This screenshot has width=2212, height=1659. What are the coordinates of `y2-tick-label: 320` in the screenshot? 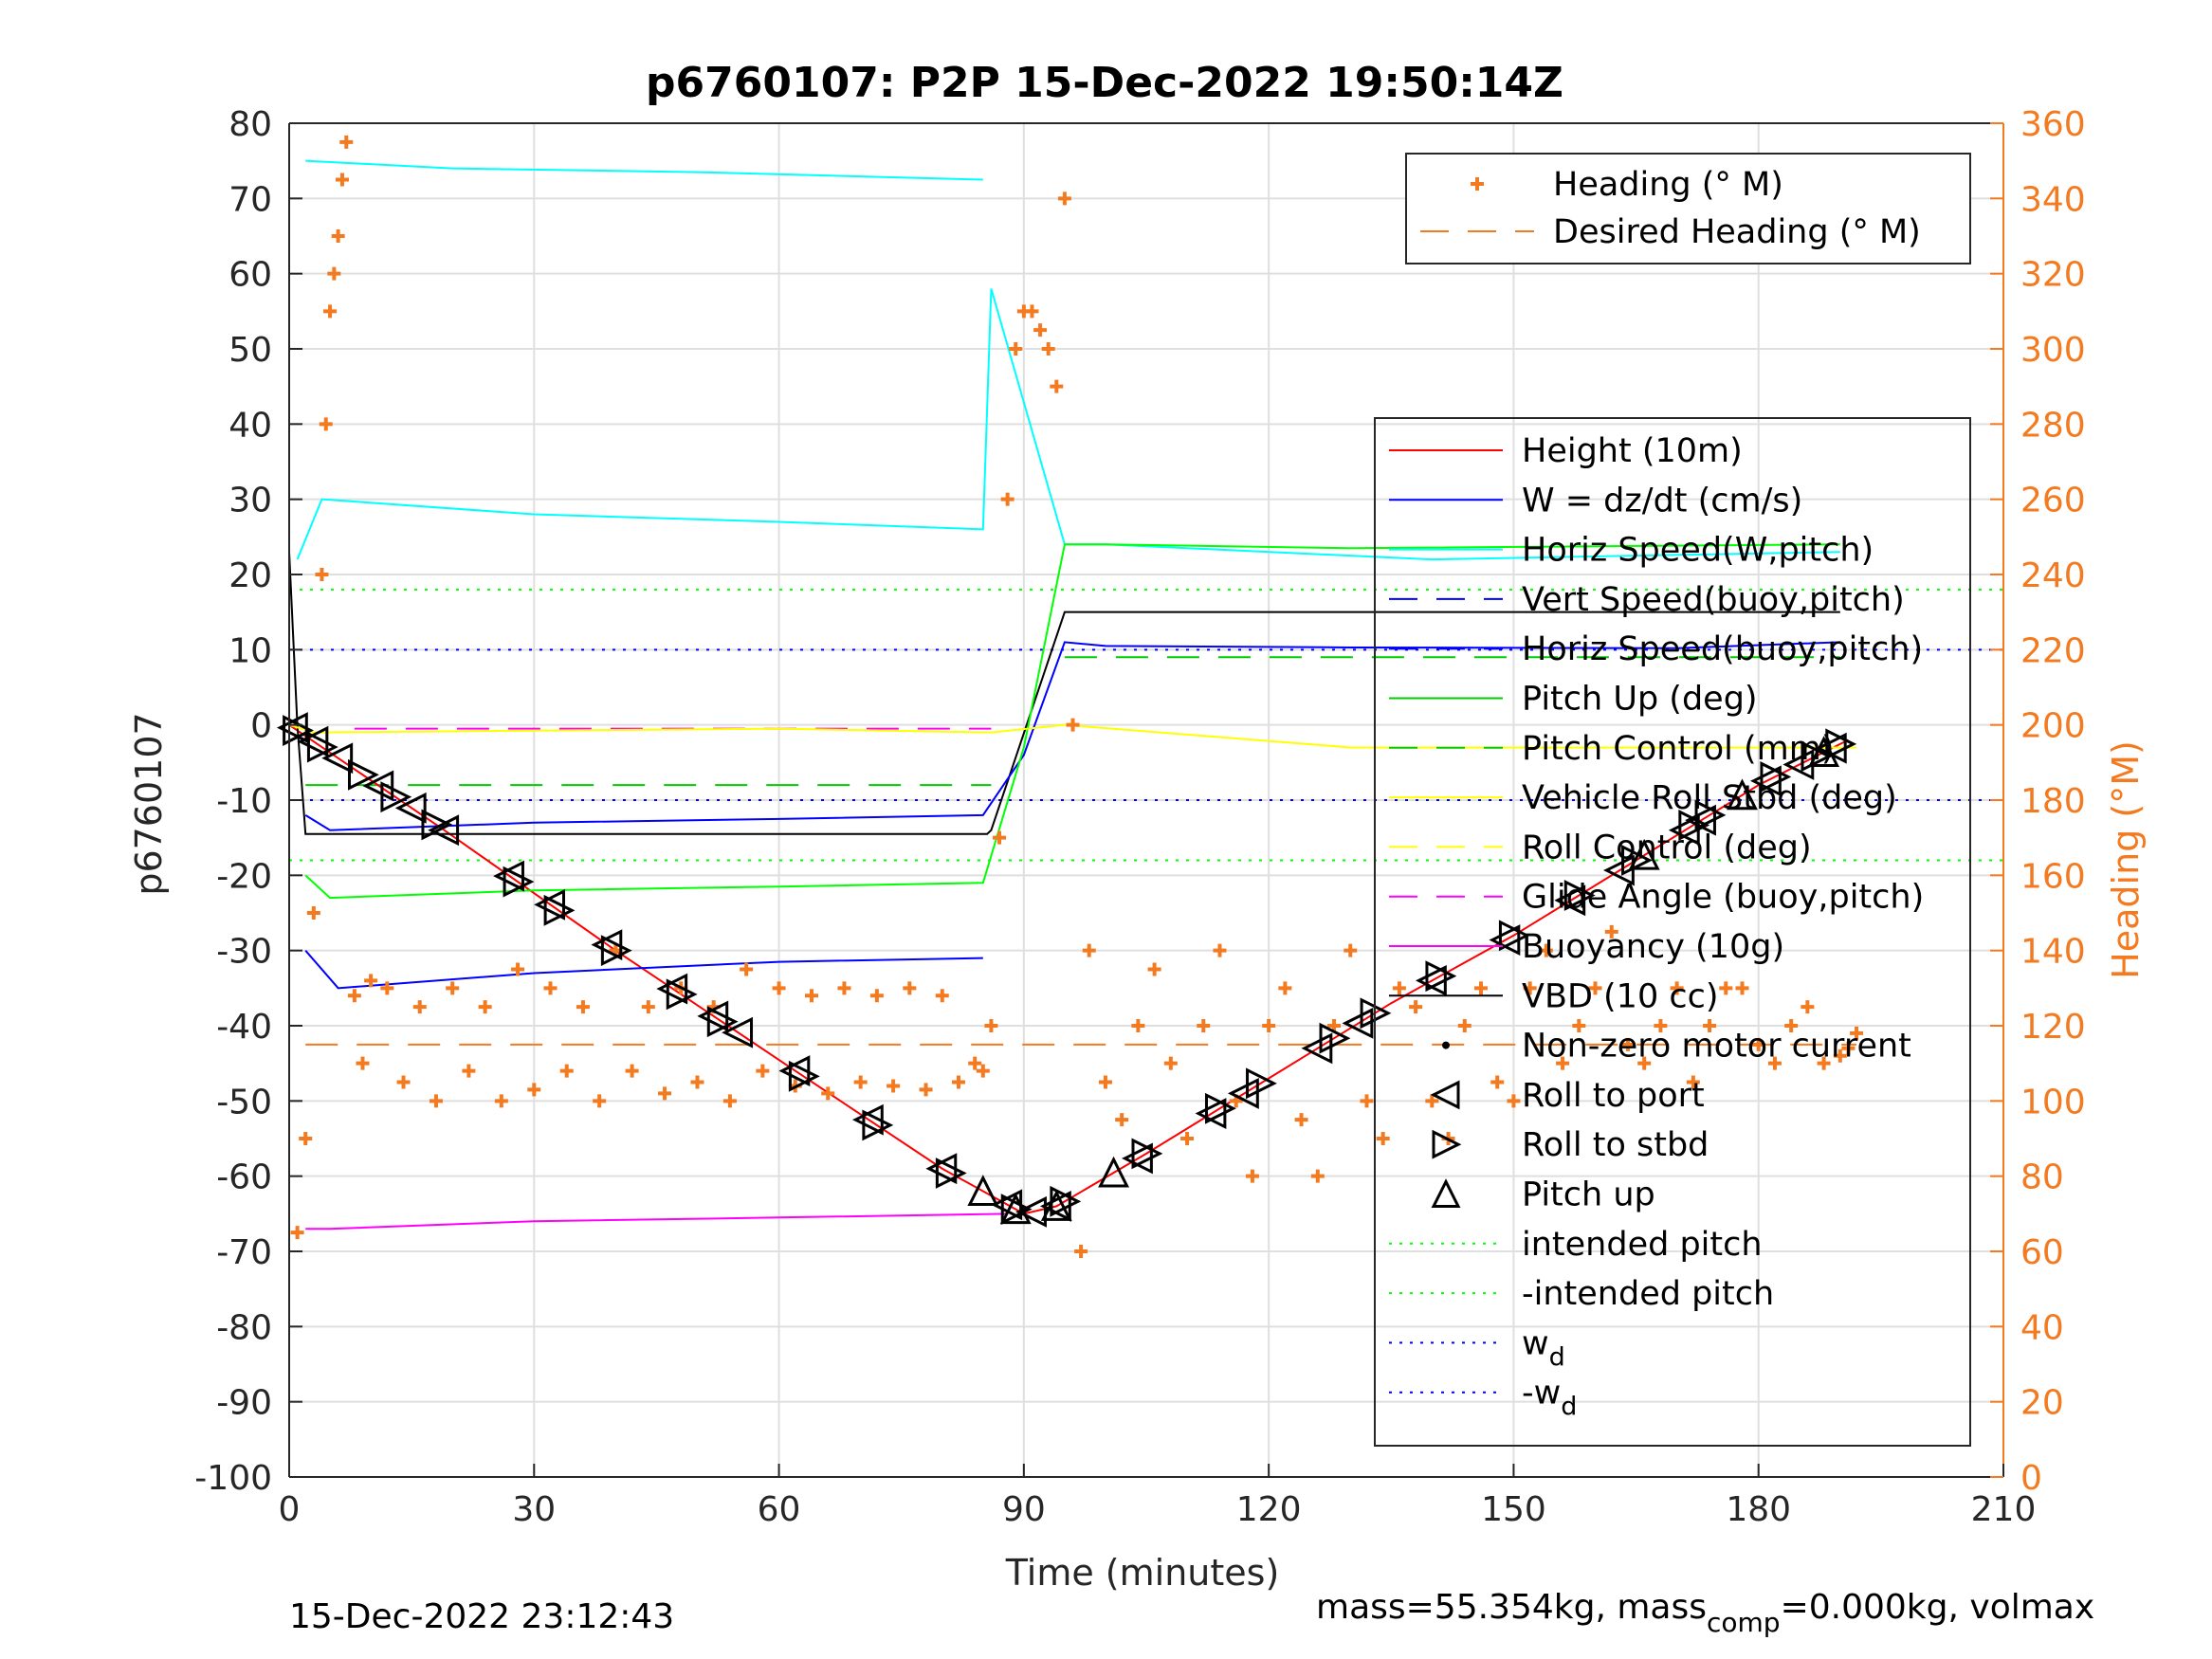 It's located at (2053, 275).